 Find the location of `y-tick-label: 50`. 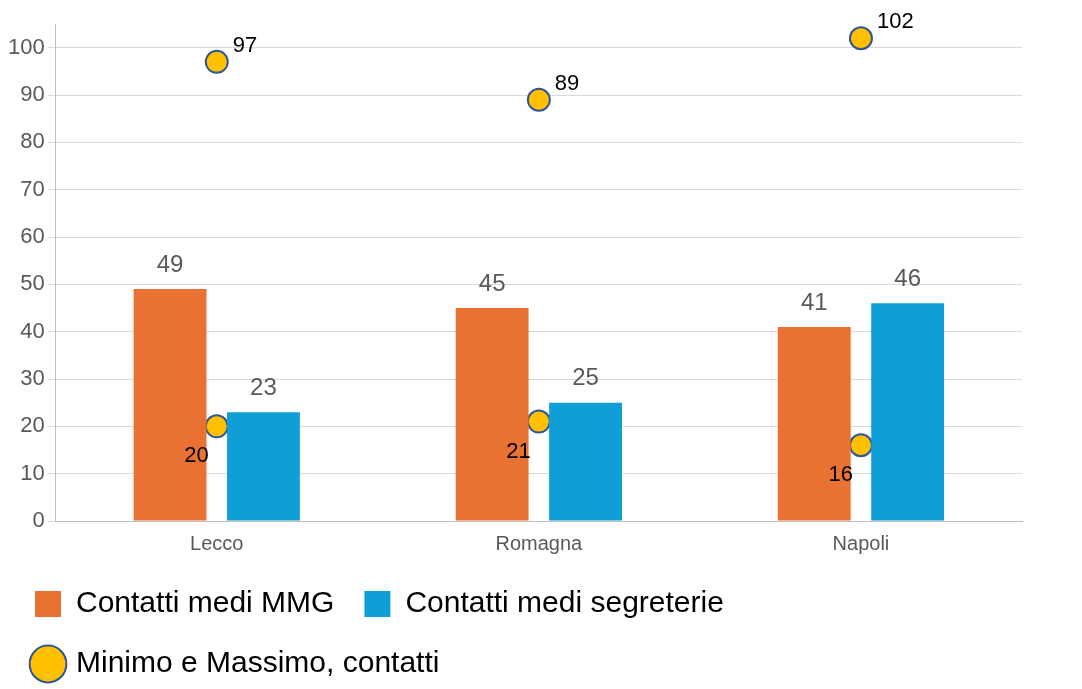

y-tick-label: 50 is located at coordinates (32, 283).